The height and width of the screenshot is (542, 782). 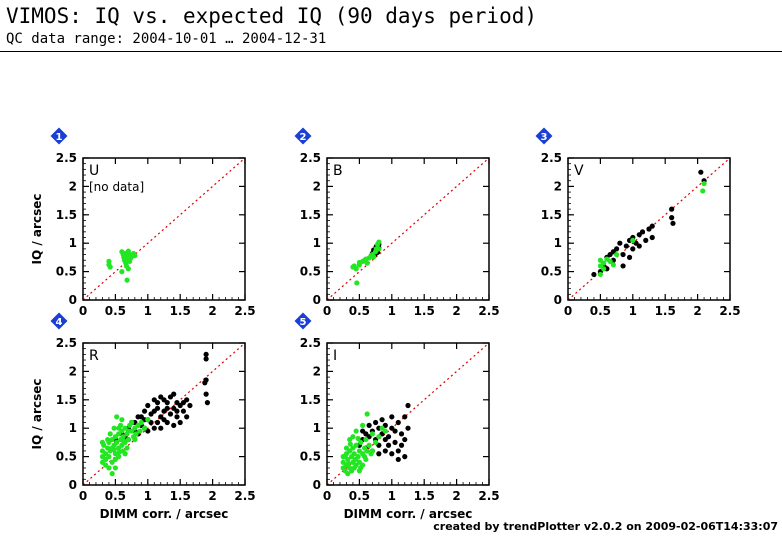 What do you see at coordinates (94, 171) in the screenshot?
I see `filter-label: U` at bounding box center [94, 171].